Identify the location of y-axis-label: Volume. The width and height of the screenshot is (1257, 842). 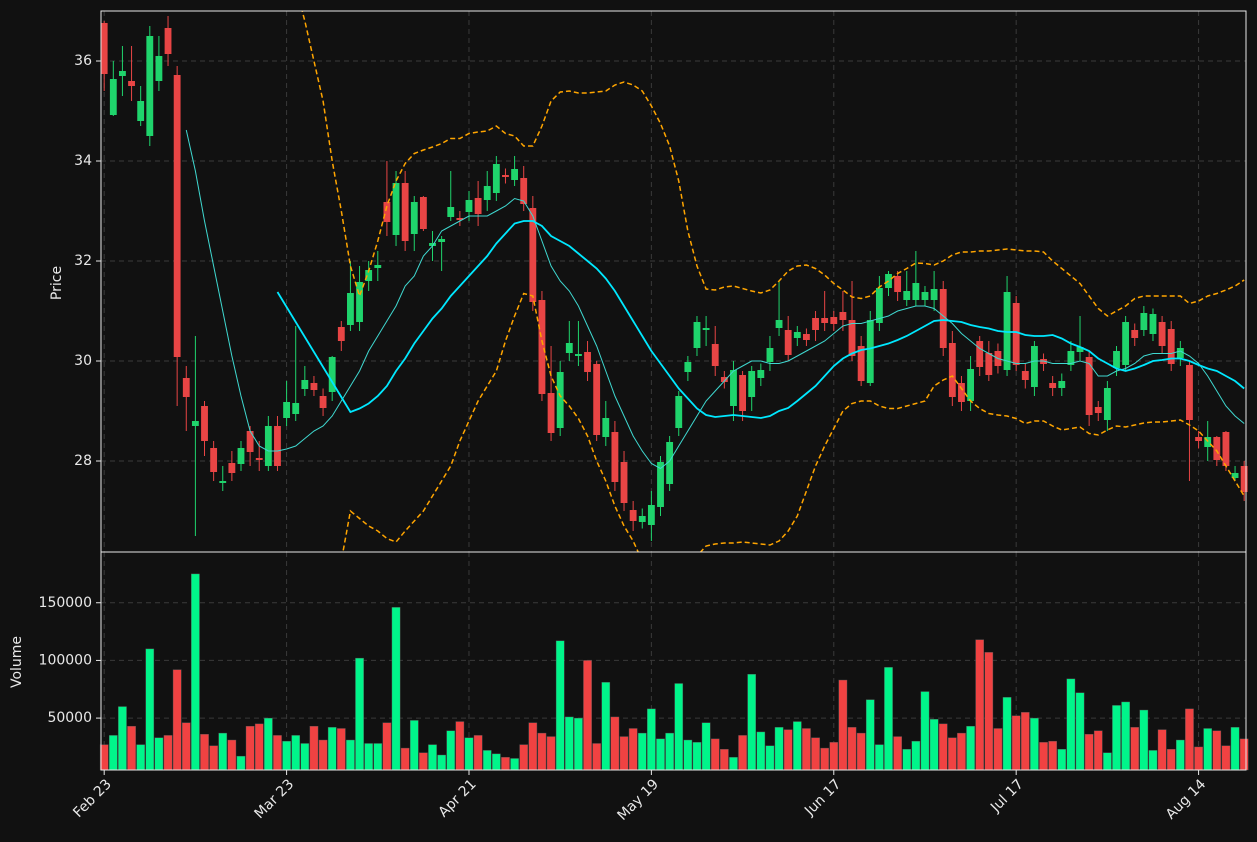
(17, 662).